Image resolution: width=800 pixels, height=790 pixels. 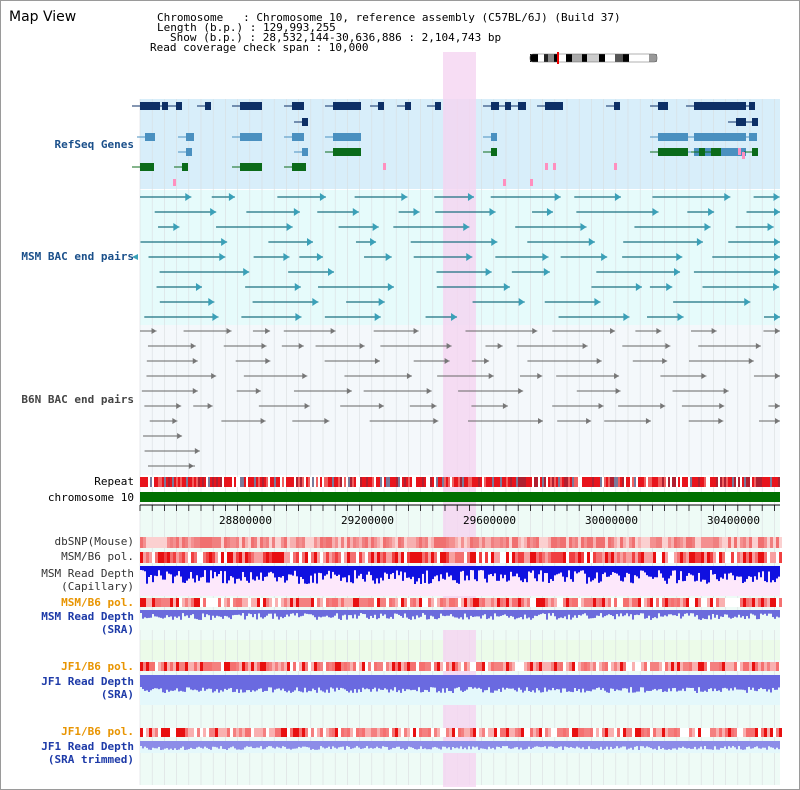 What do you see at coordinates (174, 182) in the screenshot?
I see `refseq-marker` at bounding box center [174, 182].